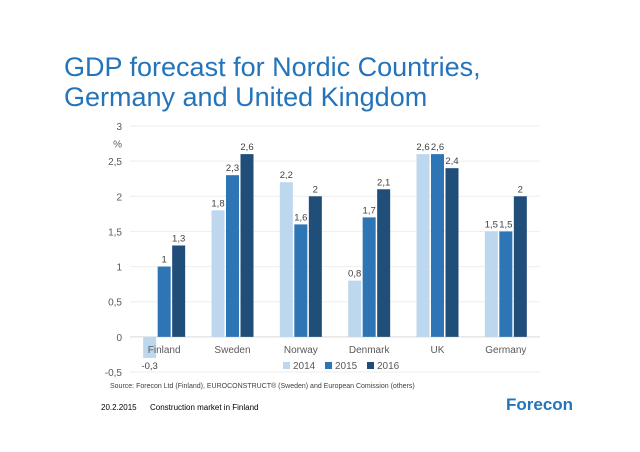 Image resolution: width=640 pixels, height=452 pixels. I want to click on y-axis-label: %, so click(117, 145).